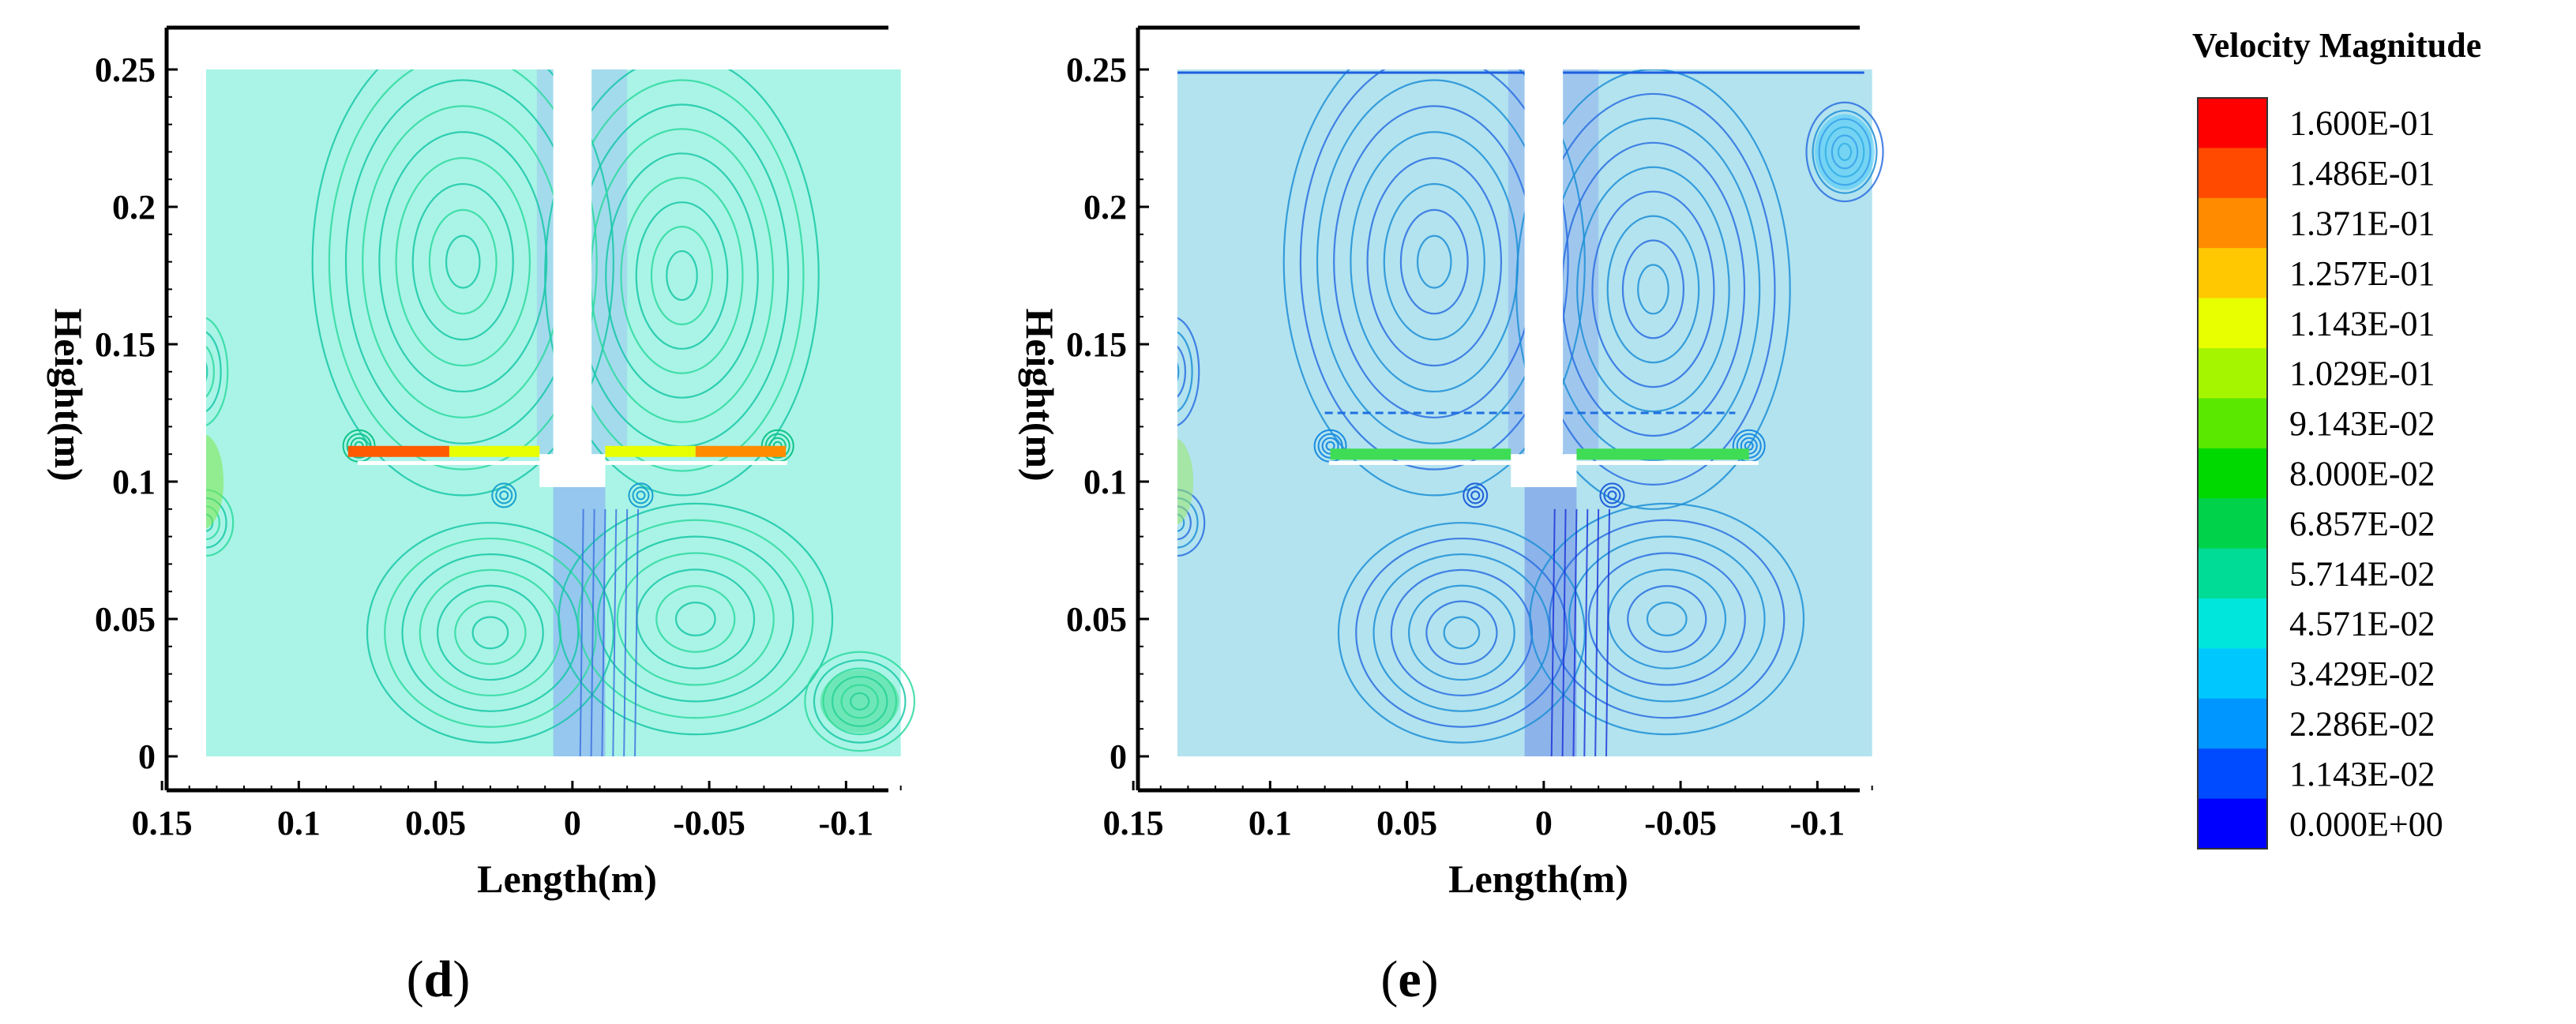 The image size is (2576, 1024). Describe the element at coordinates (1538, 879) in the screenshot. I see `x-axis-label-e: Length(m)` at that location.